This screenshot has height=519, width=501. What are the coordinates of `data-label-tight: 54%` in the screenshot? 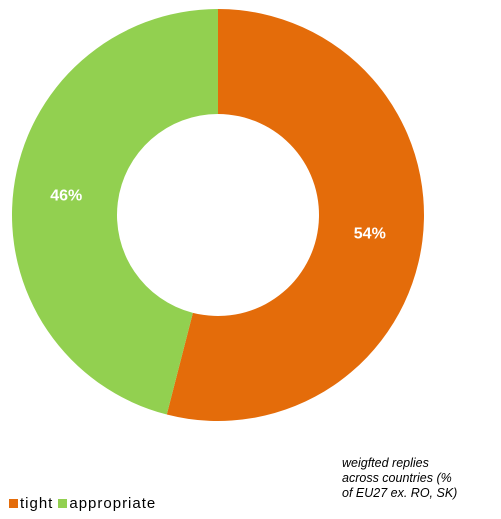 It's located at (370, 234).